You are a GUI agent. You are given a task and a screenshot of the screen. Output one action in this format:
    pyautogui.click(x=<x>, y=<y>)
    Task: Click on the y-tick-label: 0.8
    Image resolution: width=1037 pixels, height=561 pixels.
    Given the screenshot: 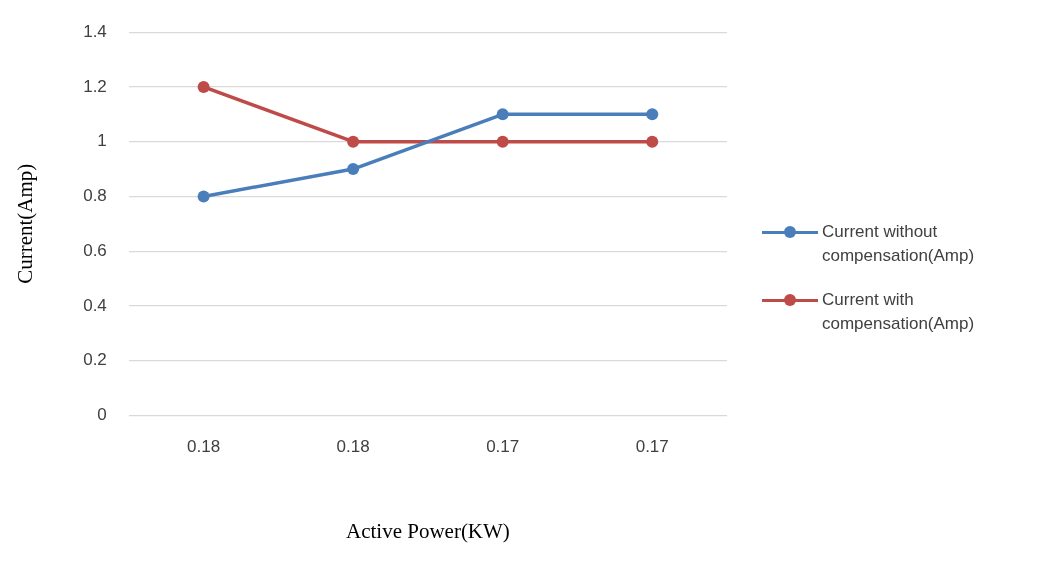 What is the action you would take?
    pyautogui.click(x=95, y=196)
    